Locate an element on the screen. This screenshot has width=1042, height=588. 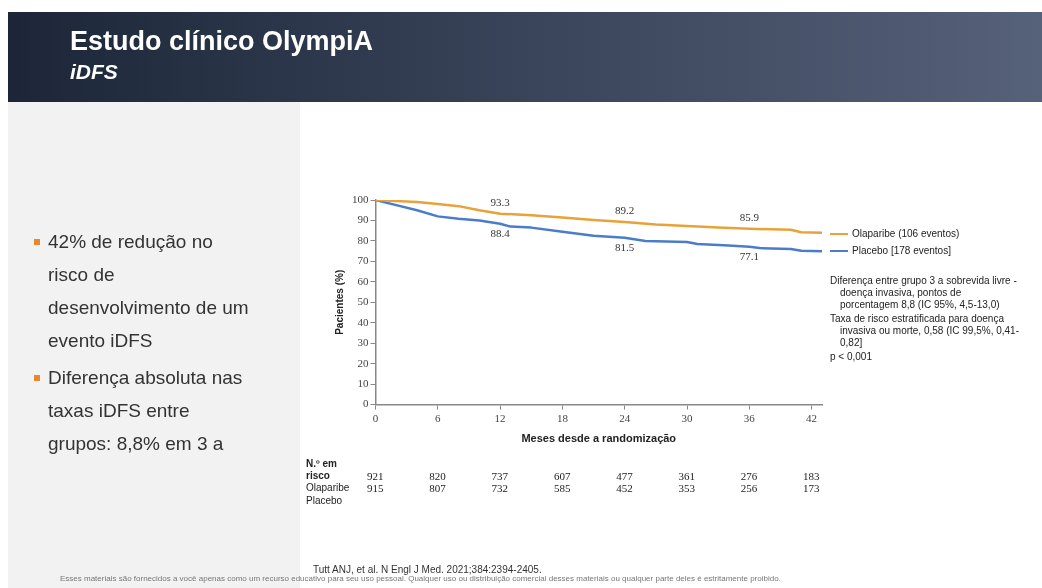
x-tick-label: 30 is located at coordinates (687, 418).